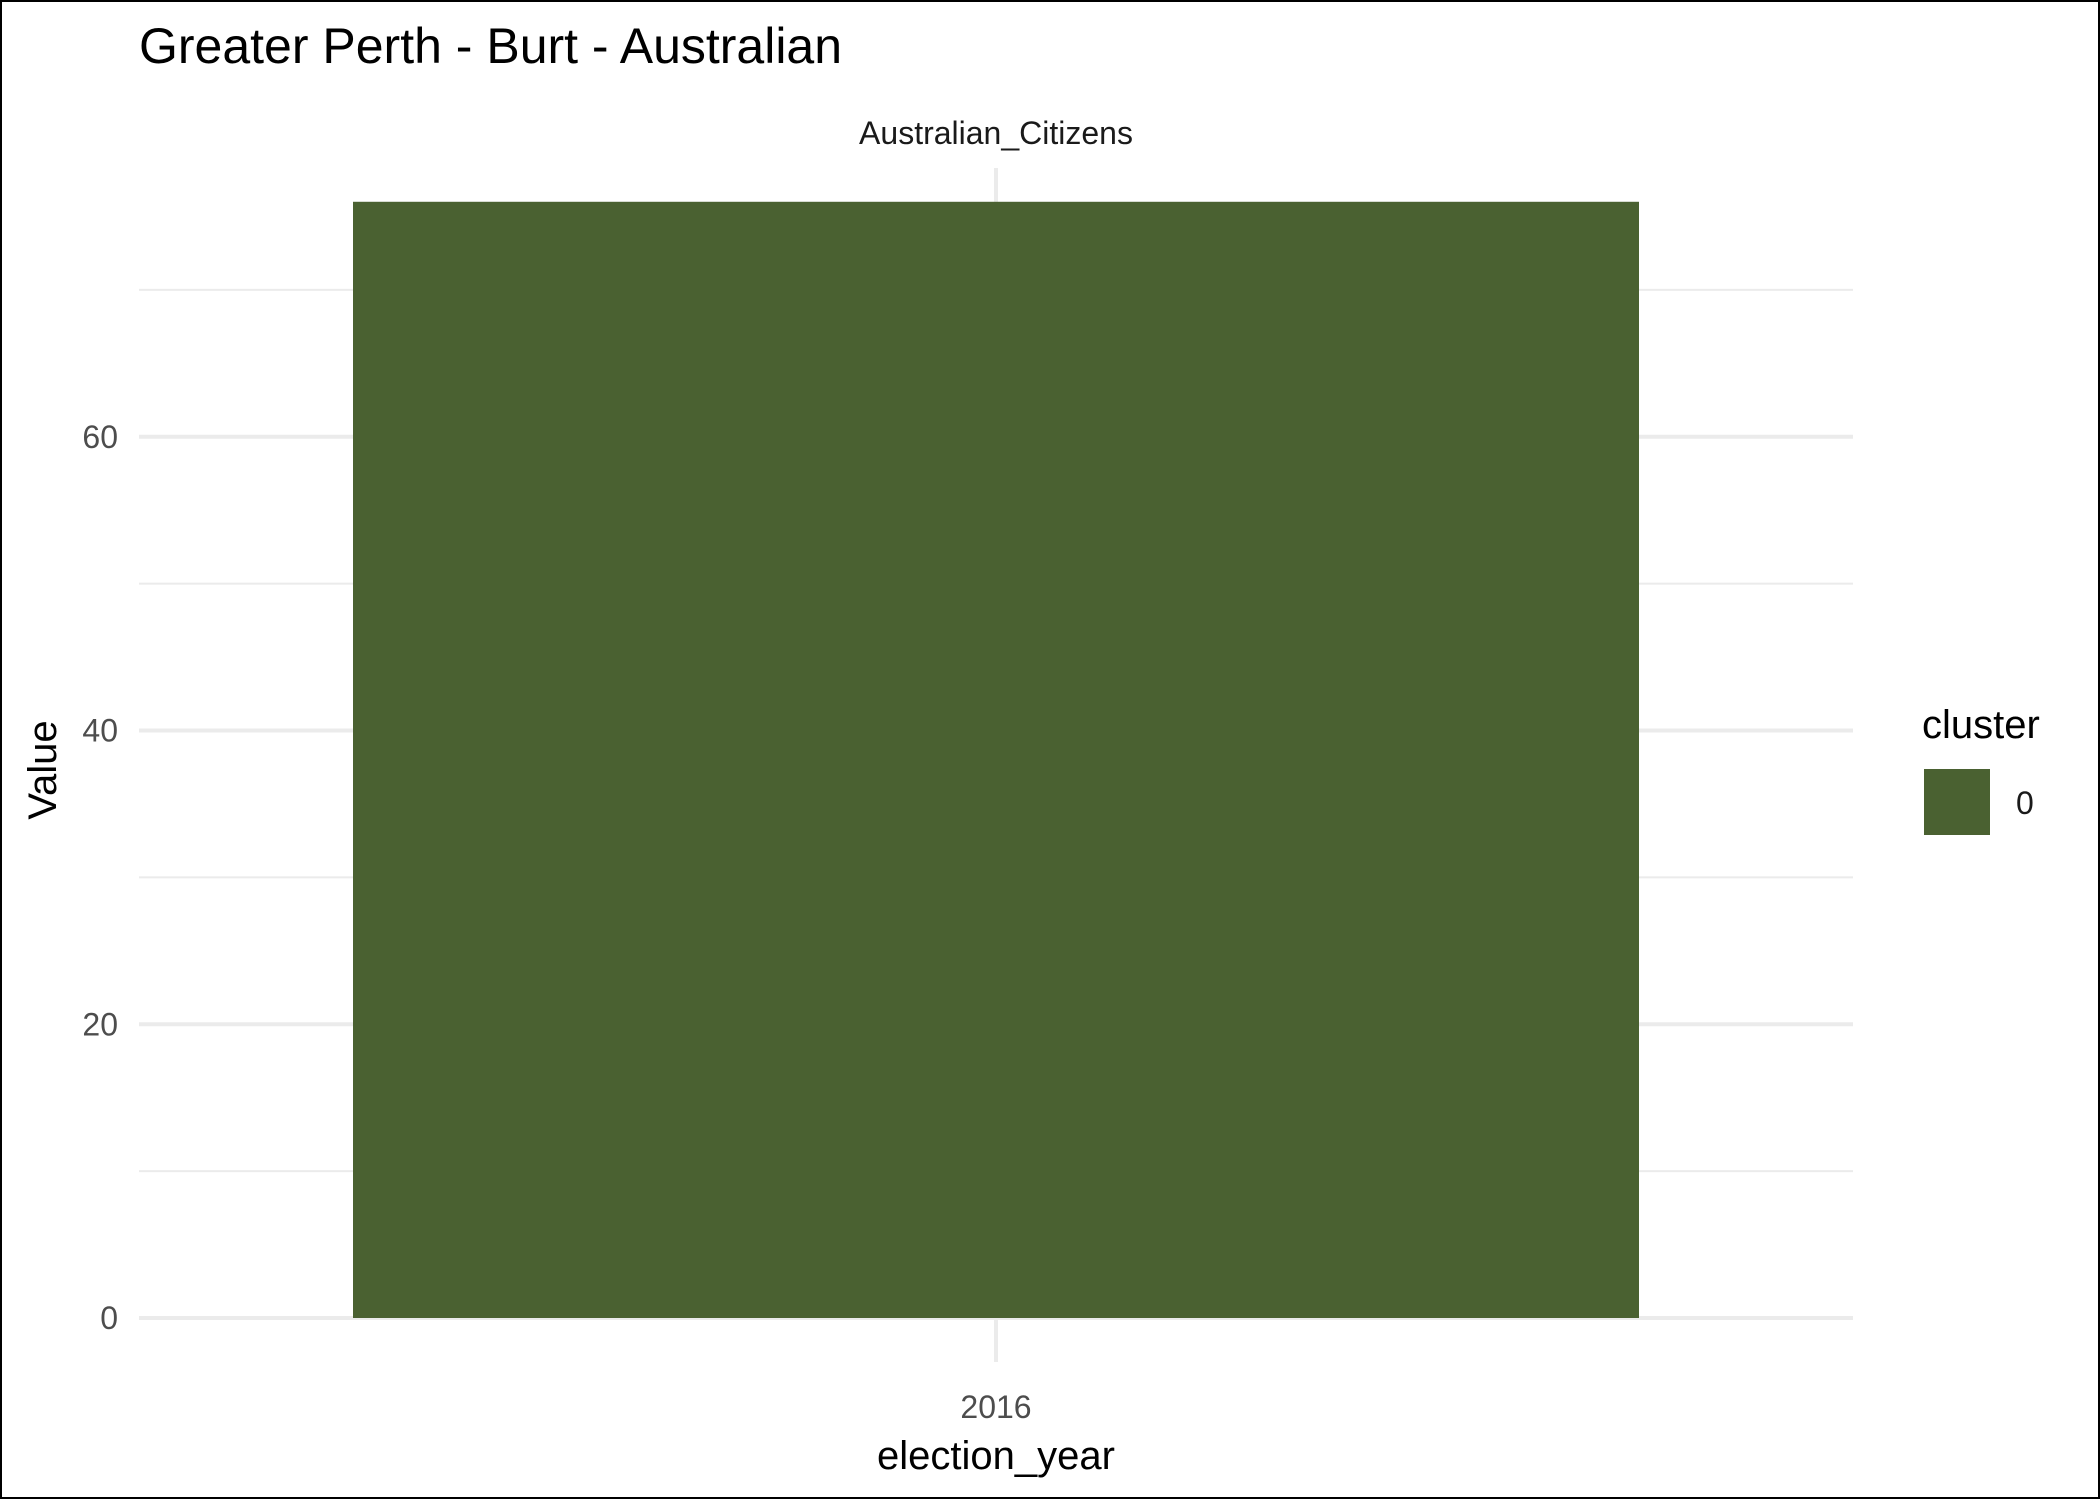 The image size is (2100, 1501). Describe the element at coordinates (43, 769) in the screenshot. I see `y-axis-title: Value` at that location.